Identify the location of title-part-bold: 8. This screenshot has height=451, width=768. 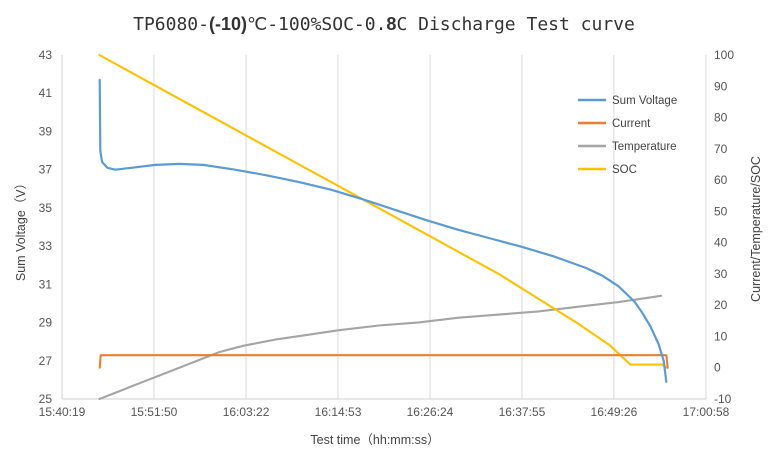
(391, 24).